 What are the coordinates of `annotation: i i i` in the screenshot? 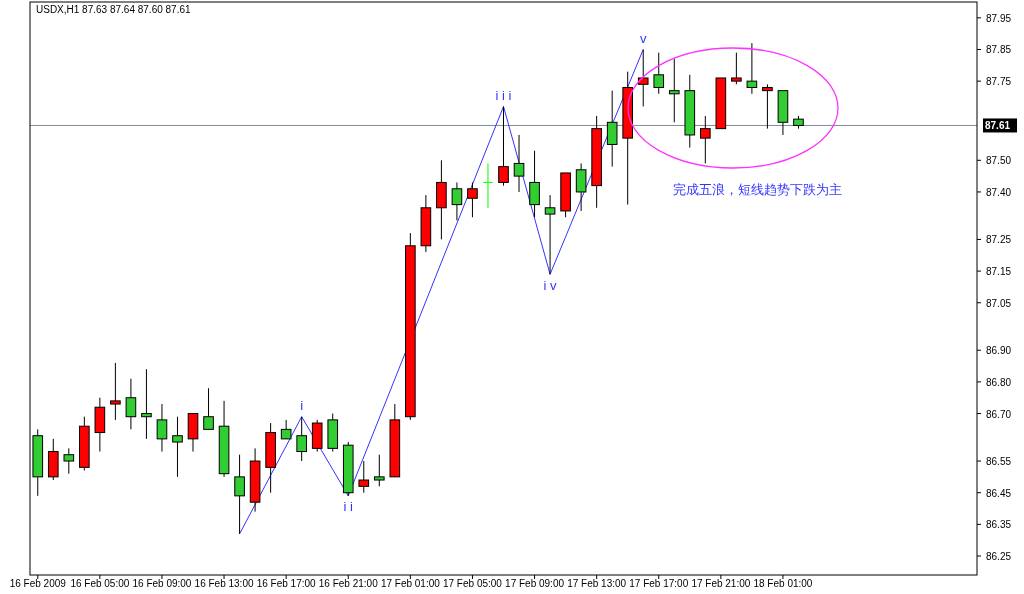 It's located at (503, 95).